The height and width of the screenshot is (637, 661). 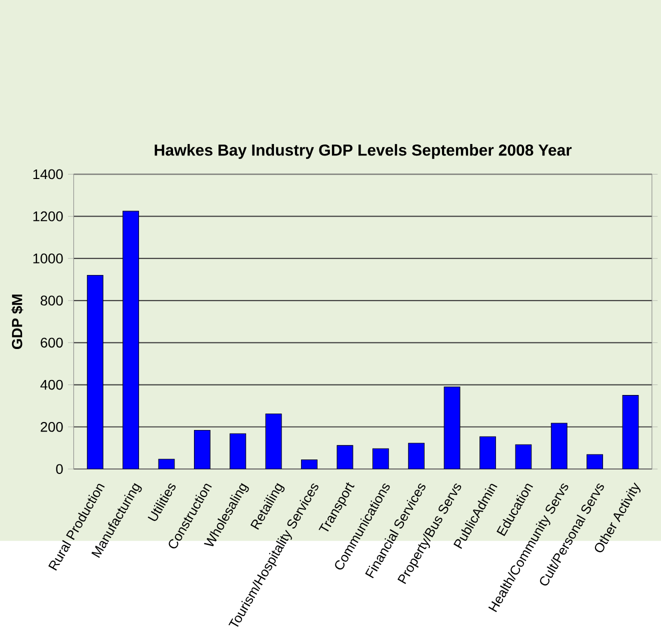 What do you see at coordinates (48, 216) in the screenshot?
I see `y-tick-label: 1200` at bounding box center [48, 216].